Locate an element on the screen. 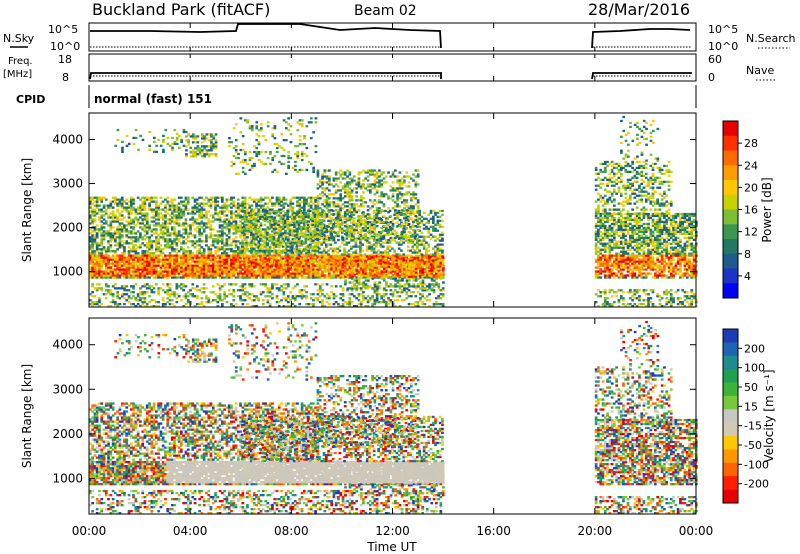  velocity-ytick-label-2: 3000 is located at coordinates (67, 389).